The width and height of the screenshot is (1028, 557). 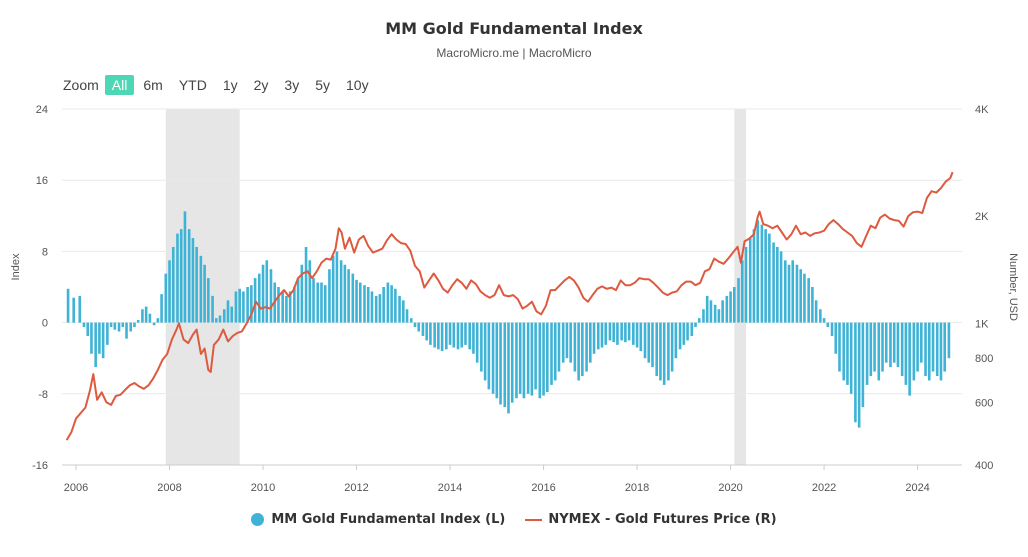 I want to click on zoom-button-1y: 1y, so click(x=230, y=85).